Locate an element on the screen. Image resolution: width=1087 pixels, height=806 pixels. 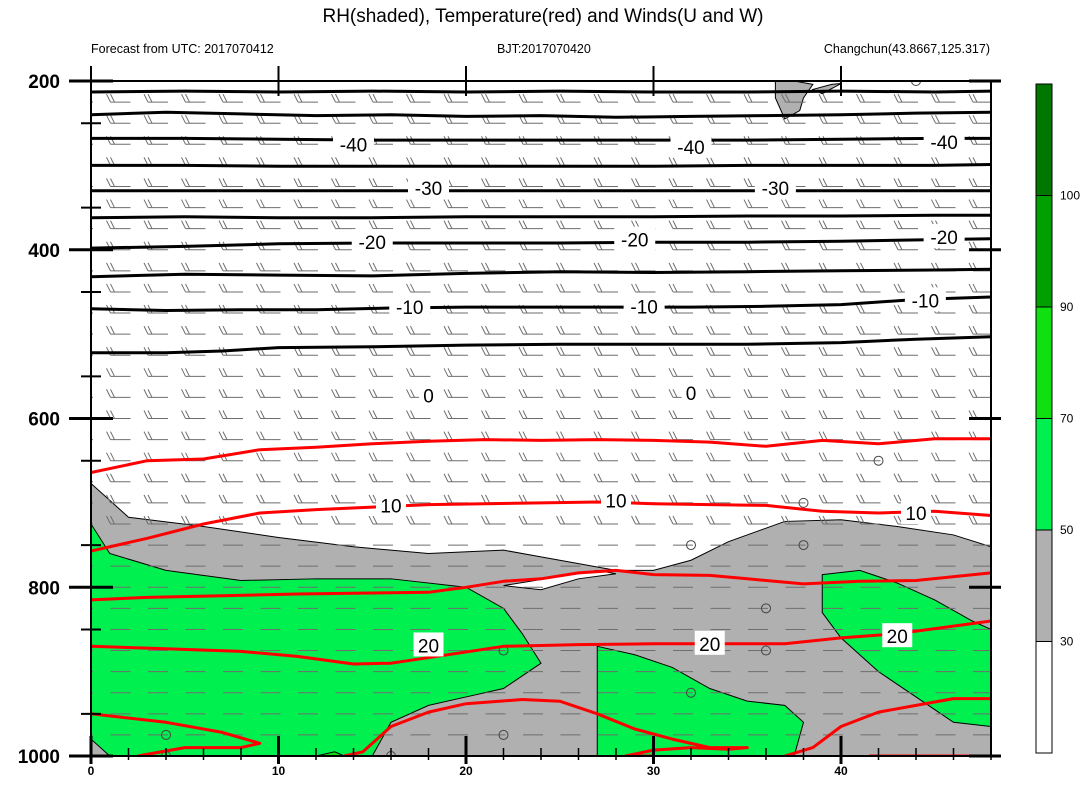
contour-label-bg is located at coordinates (691, 145).